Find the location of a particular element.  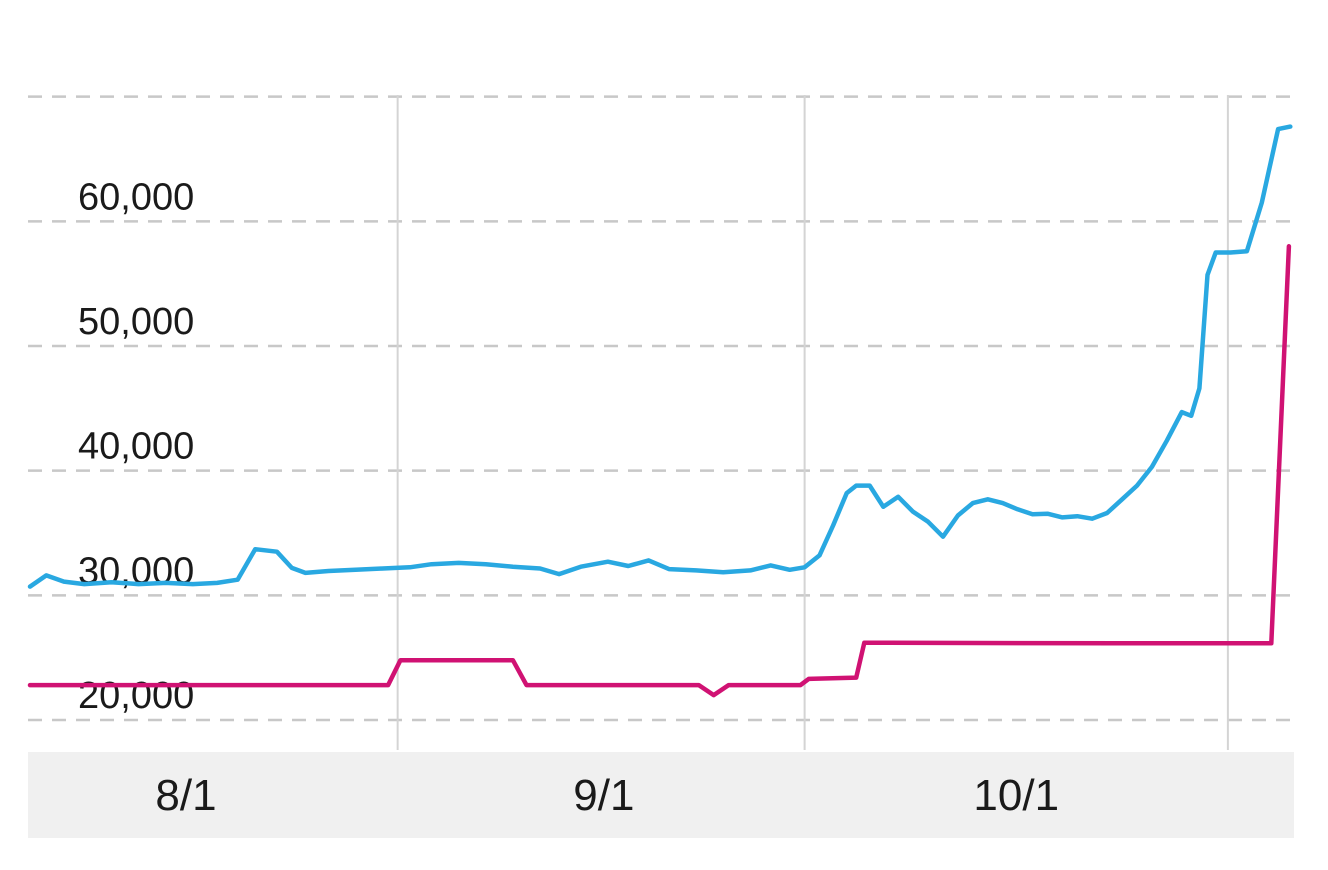

y-axis-label: 50,000 is located at coordinates (136, 322).